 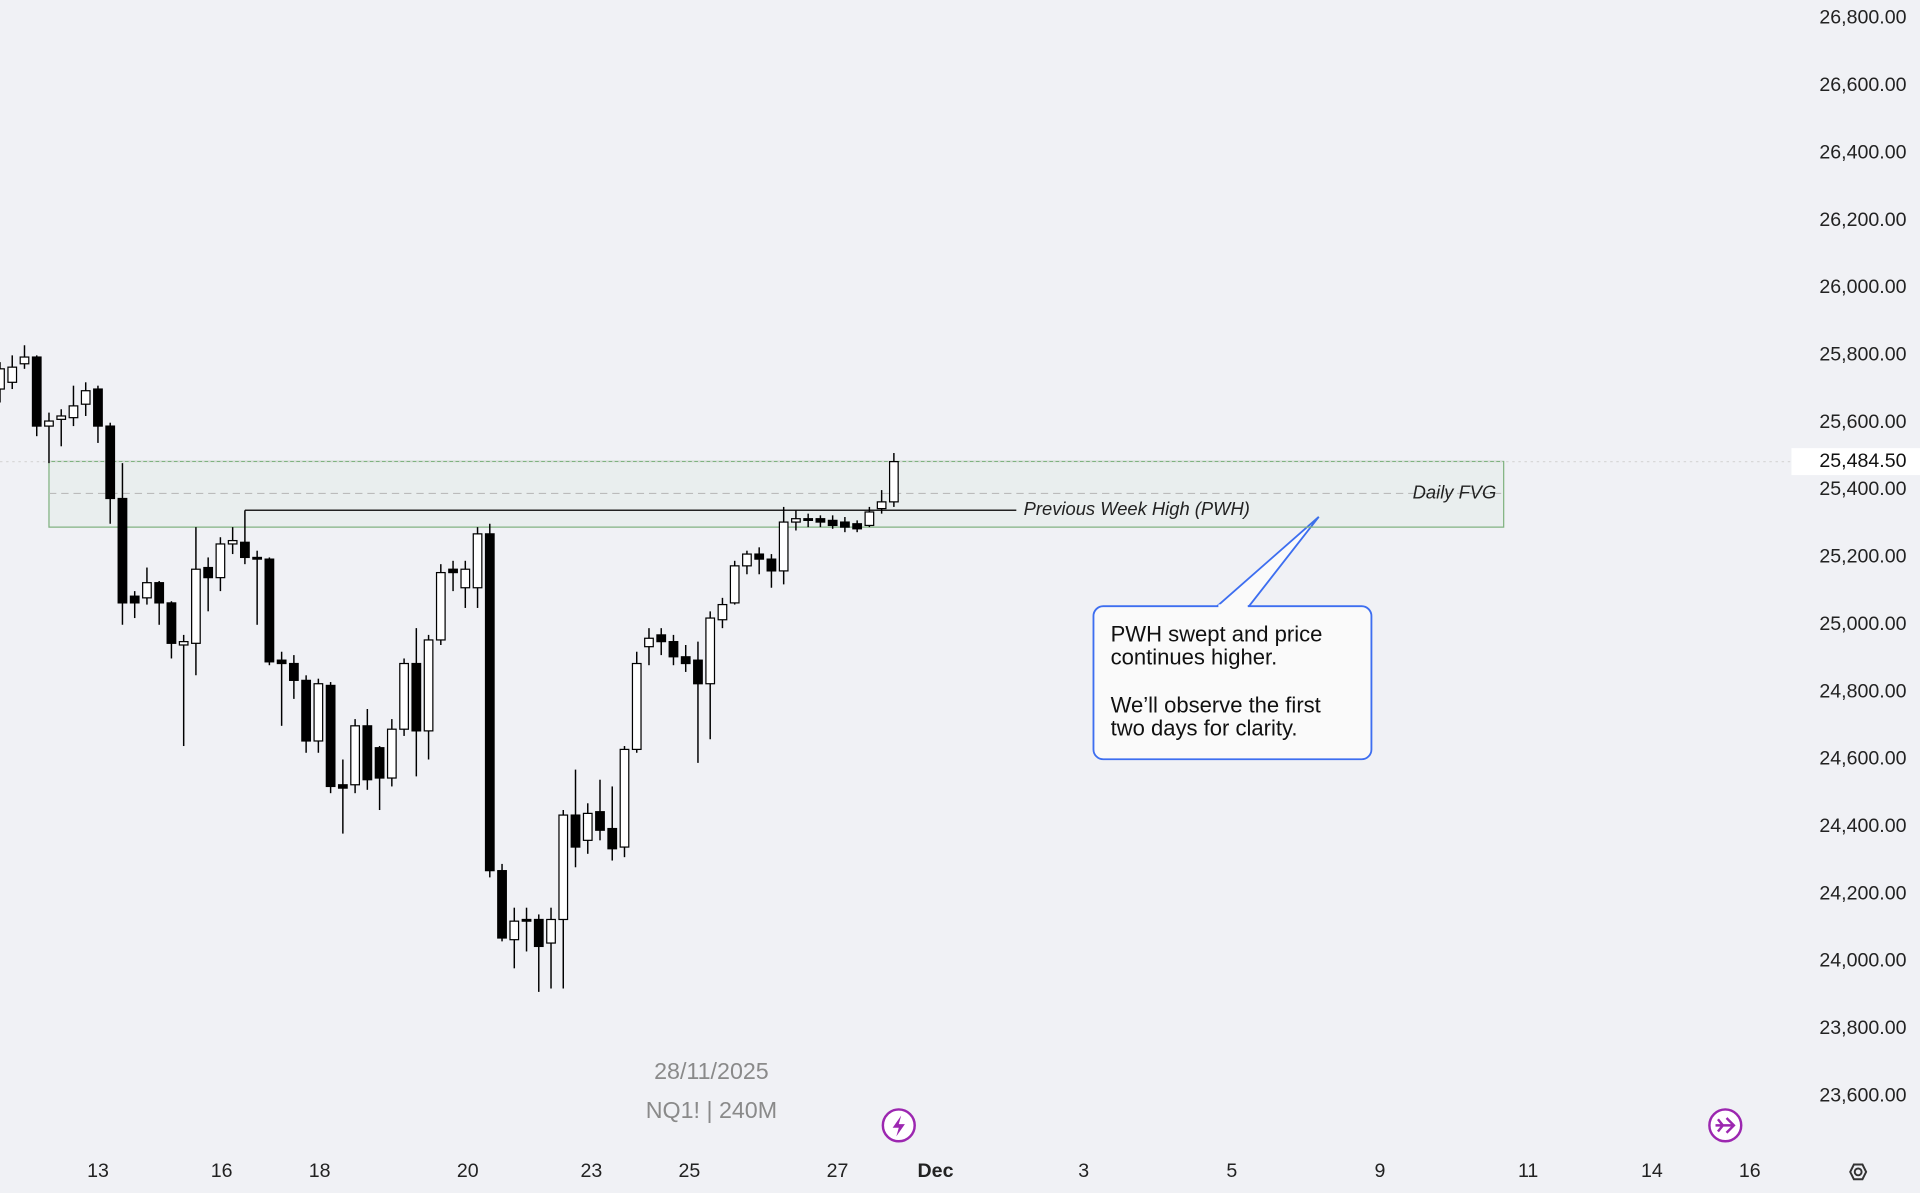 What do you see at coordinates (1528, 1171) in the screenshot?
I see `x-tick-label: 11` at bounding box center [1528, 1171].